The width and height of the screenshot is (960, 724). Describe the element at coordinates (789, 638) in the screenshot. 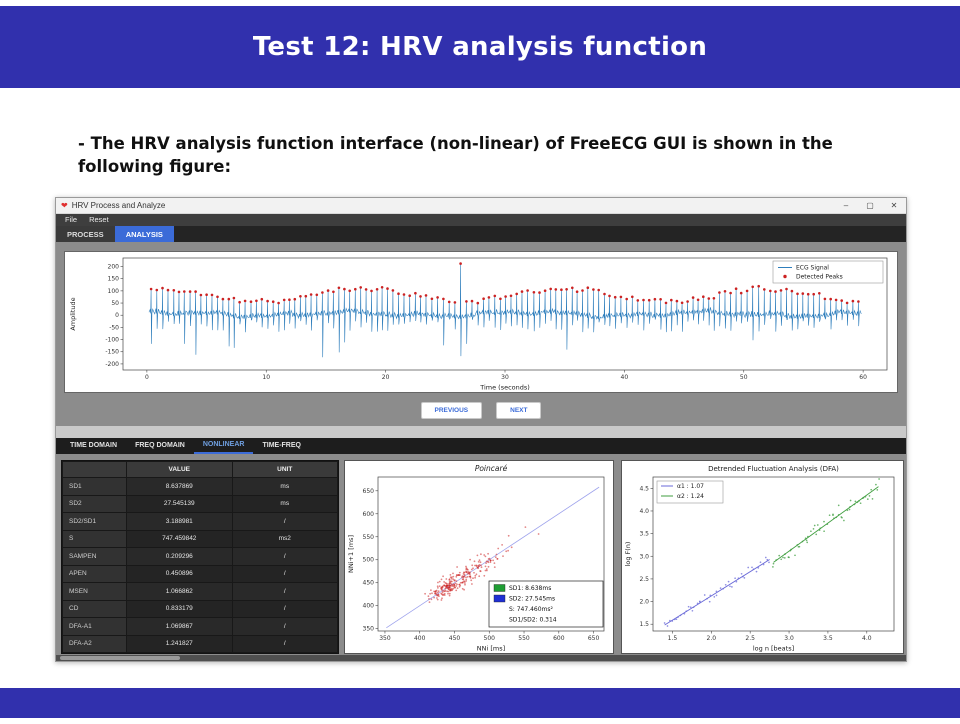

I see `svg-text: 3.0` at that location.